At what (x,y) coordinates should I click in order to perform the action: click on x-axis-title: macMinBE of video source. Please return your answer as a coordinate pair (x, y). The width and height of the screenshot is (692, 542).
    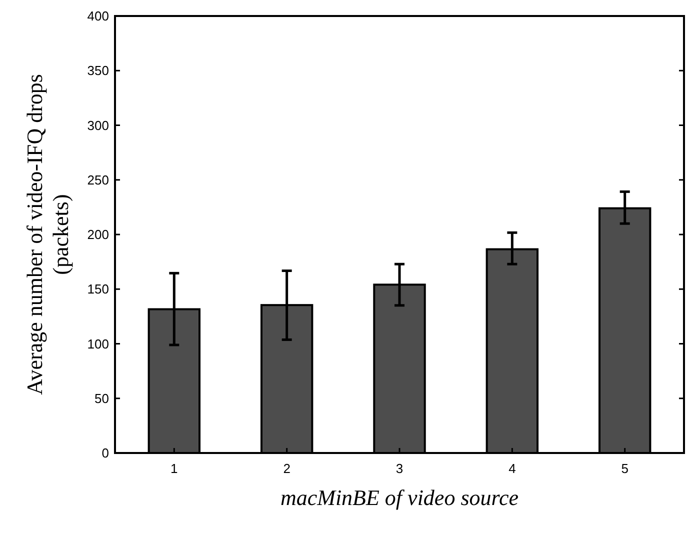
    Looking at the image, I should click on (399, 497).